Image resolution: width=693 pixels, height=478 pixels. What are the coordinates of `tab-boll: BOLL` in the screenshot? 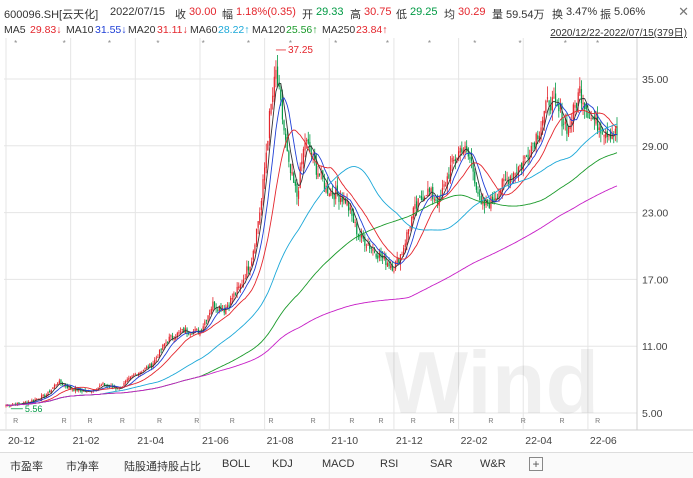 It's located at (236, 464).